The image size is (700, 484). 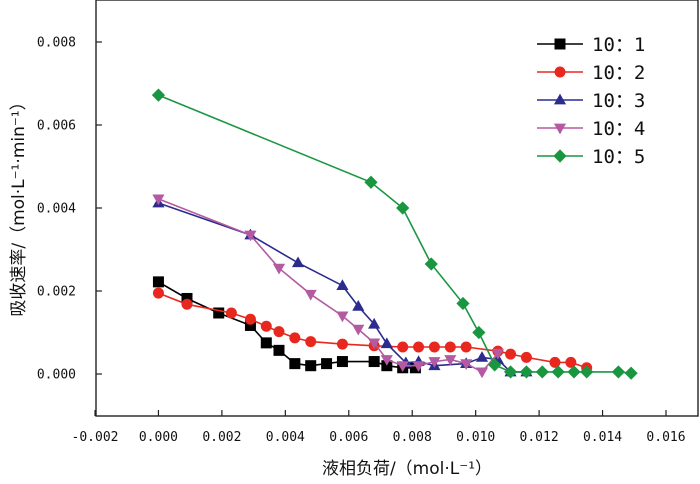 I want to click on x-tick-label: 0.006, so click(x=348, y=437).